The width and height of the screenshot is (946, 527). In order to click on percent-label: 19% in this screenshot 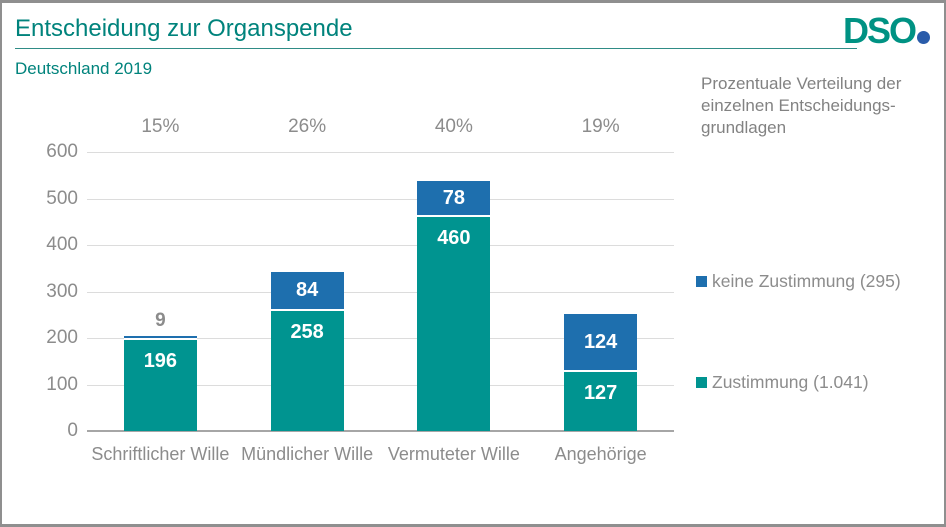, I will do `click(600, 126)`.